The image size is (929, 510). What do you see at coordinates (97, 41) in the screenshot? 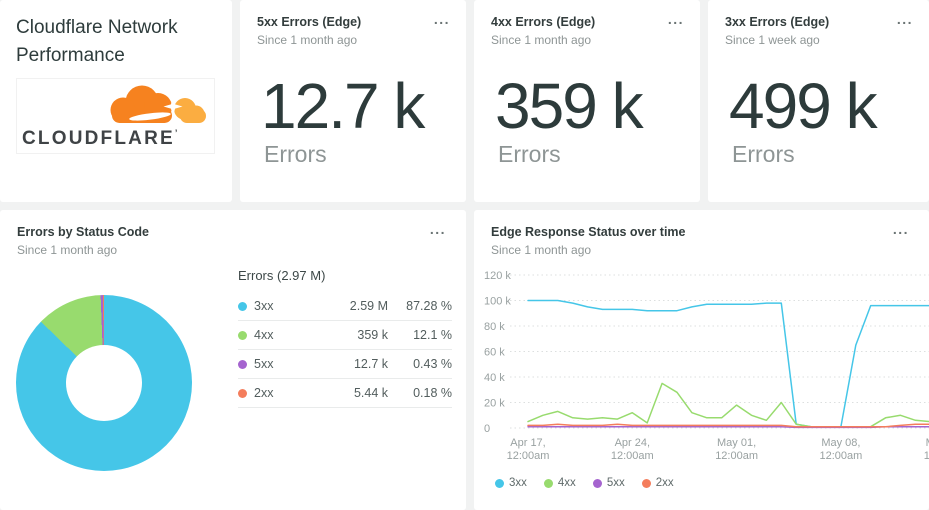
I see `page-title: Cloudflare Network Performance` at bounding box center [97, 41].